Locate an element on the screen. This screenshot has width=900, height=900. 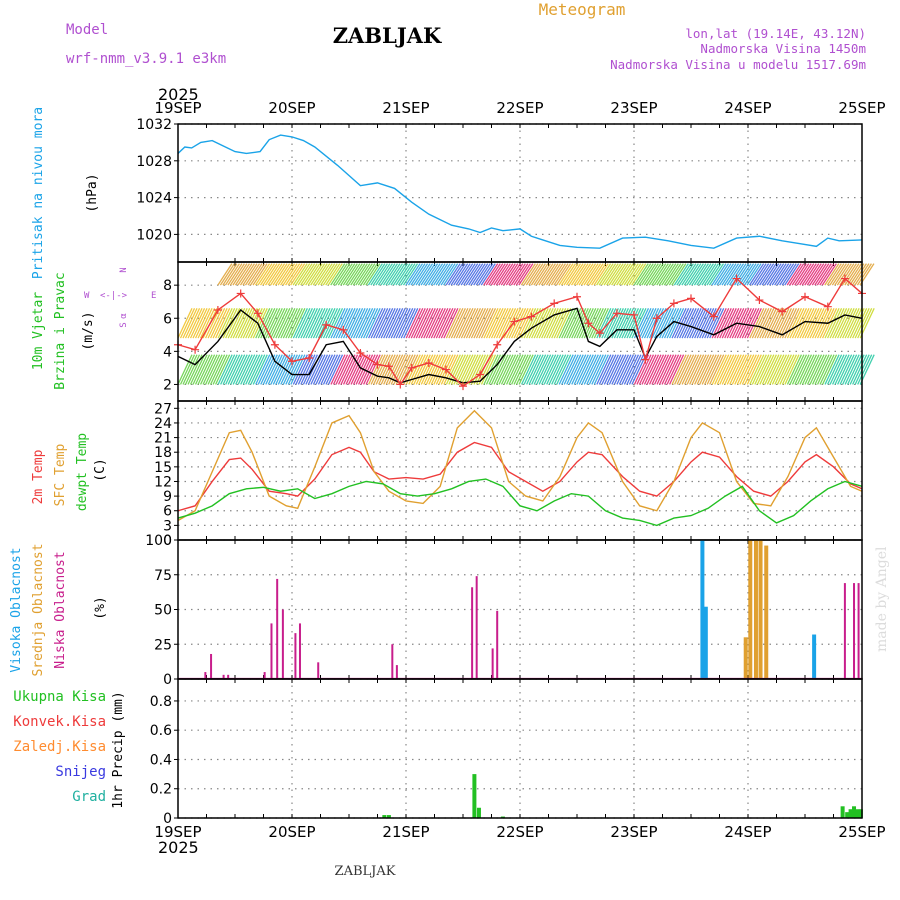
temp2m-ylabel: 2m Temp is located at coordinates (38, 476).